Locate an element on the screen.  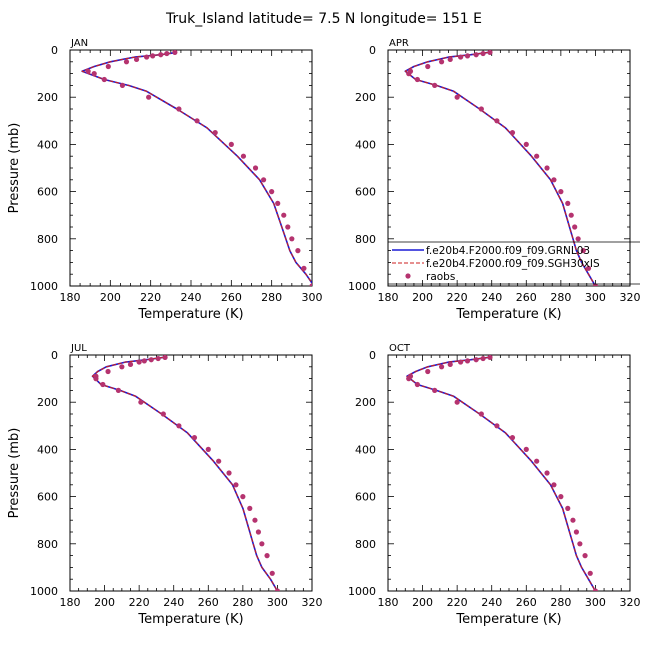
y-axis-label: Pressure (mb) is located at coordinates (14, 168).